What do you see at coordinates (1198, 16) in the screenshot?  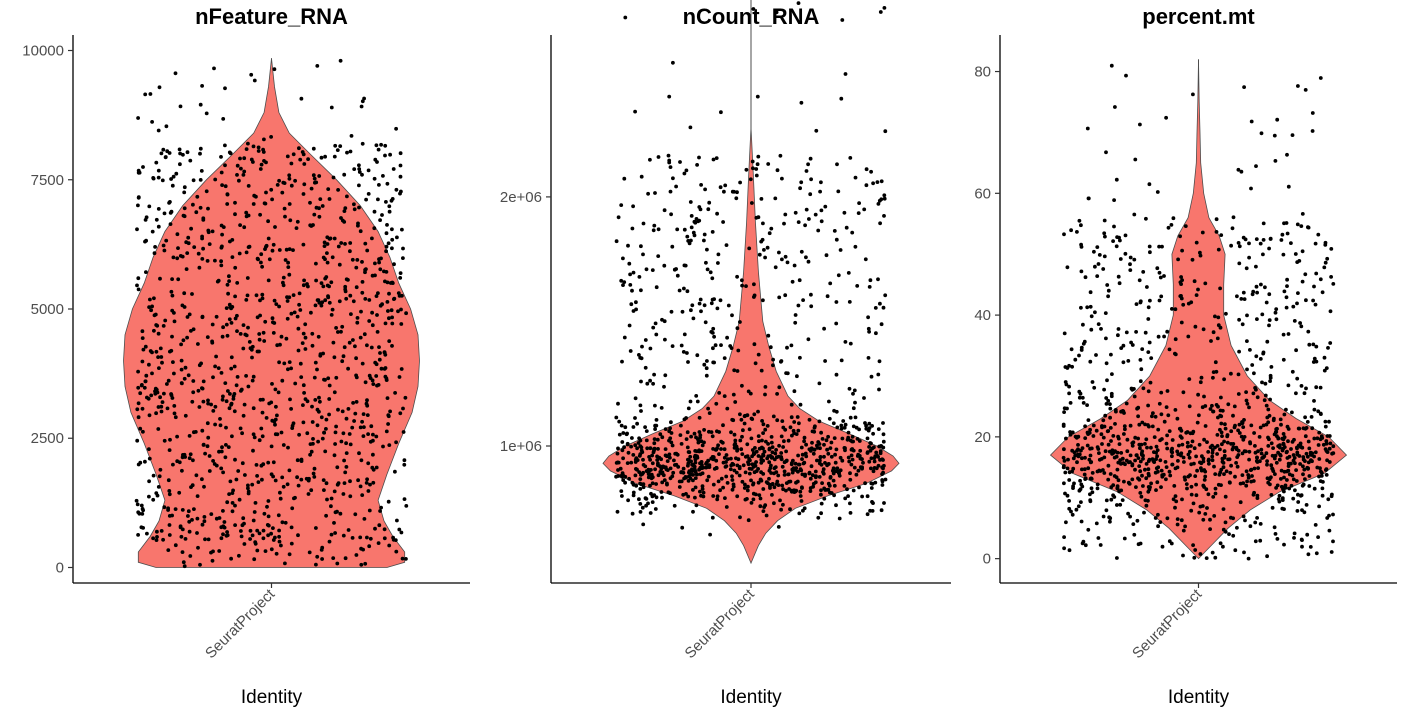 I see `panel-title: percent.mt` at bounding box center [1198, 16].